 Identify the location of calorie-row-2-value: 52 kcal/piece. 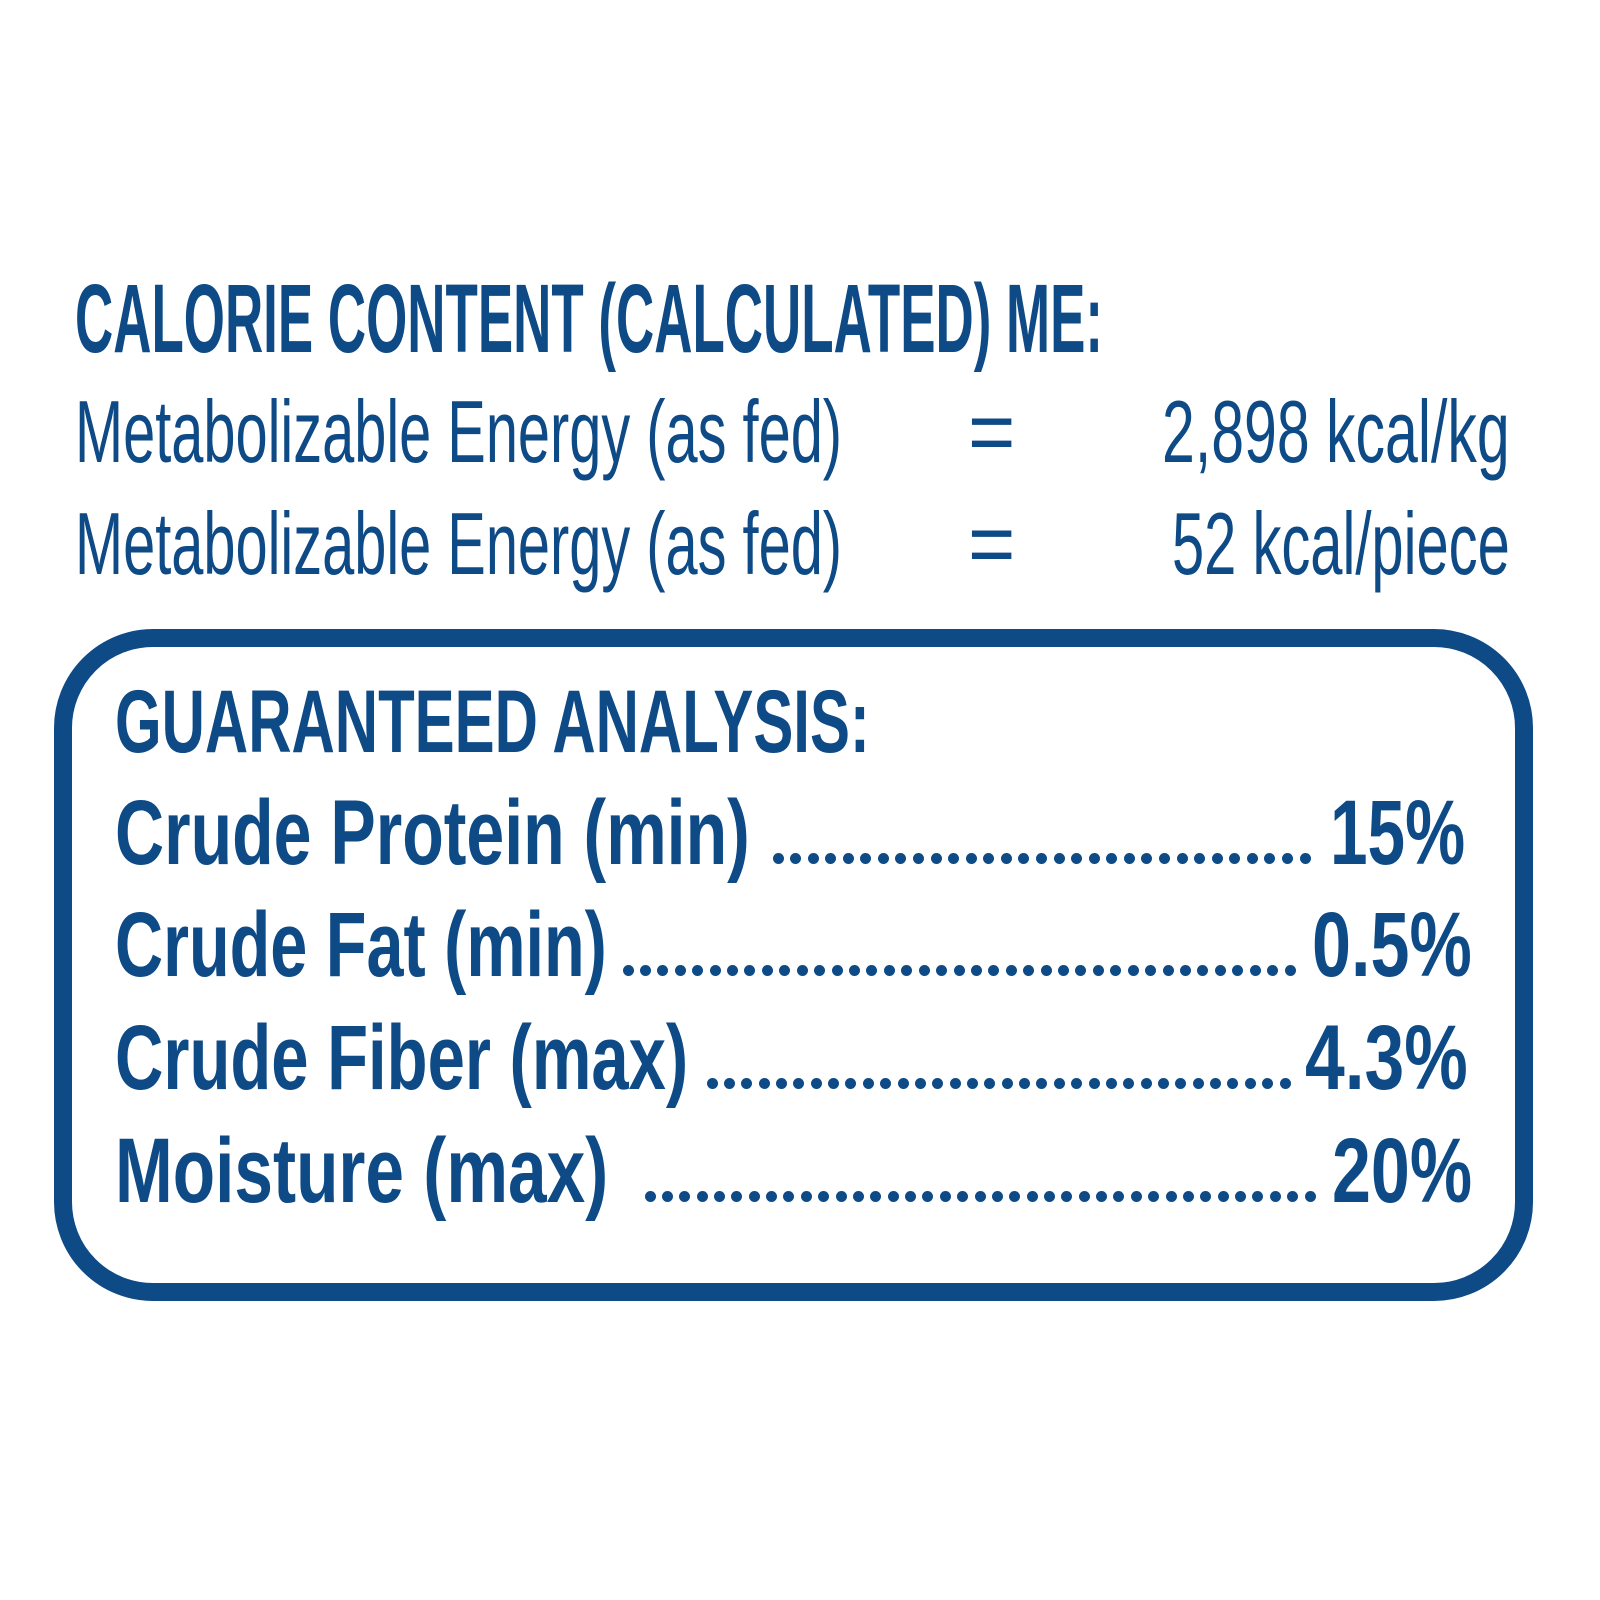
(1341, 544).